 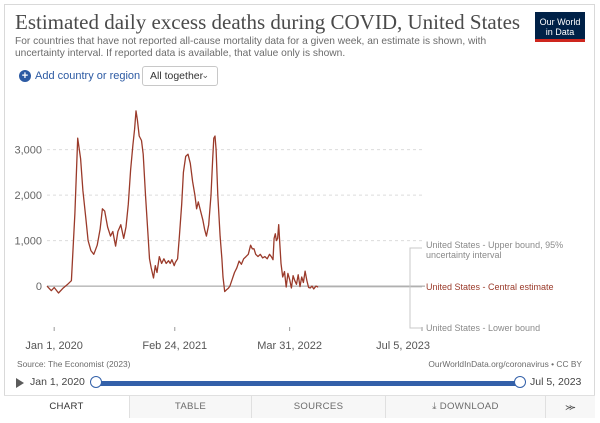 I want to click on legend-connector-lower, so click(x=370, y=307).